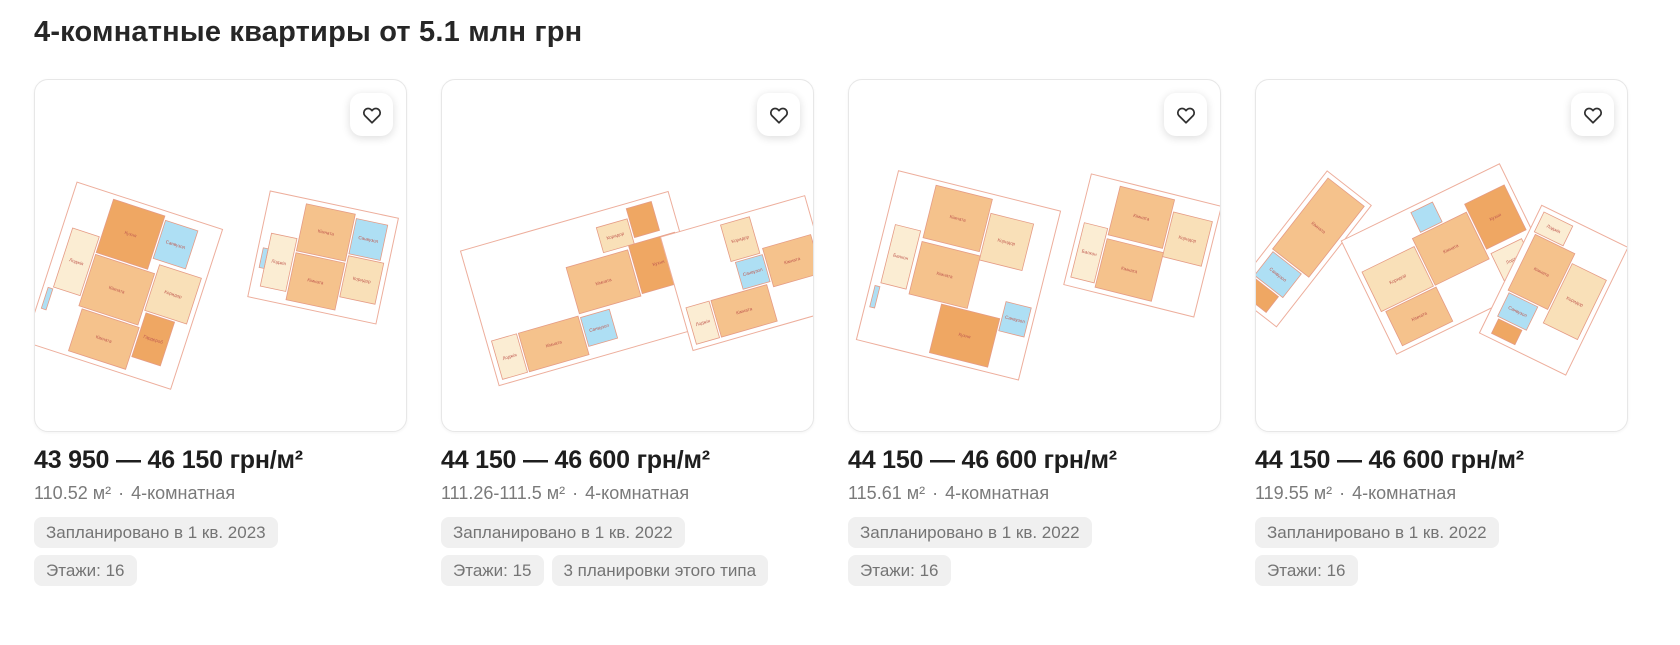 Image resolution: width=1680 pixels, height=645 pixels. I want to click on listing-meta: 115.61 м² · 4-комнатная, so click(1034, 493).